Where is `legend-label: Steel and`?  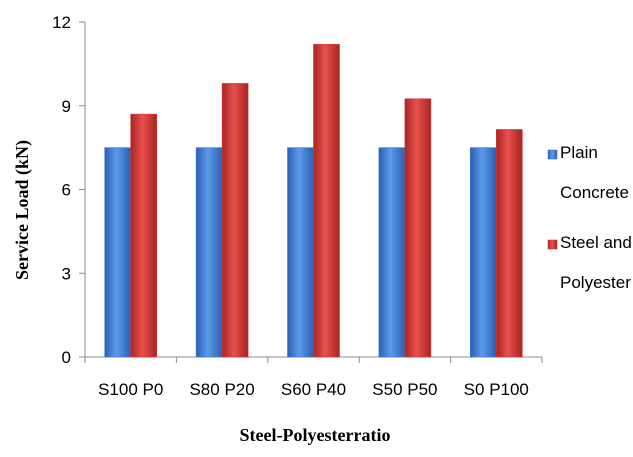
legend-label: Steel and is located at coordinates (596, 242).